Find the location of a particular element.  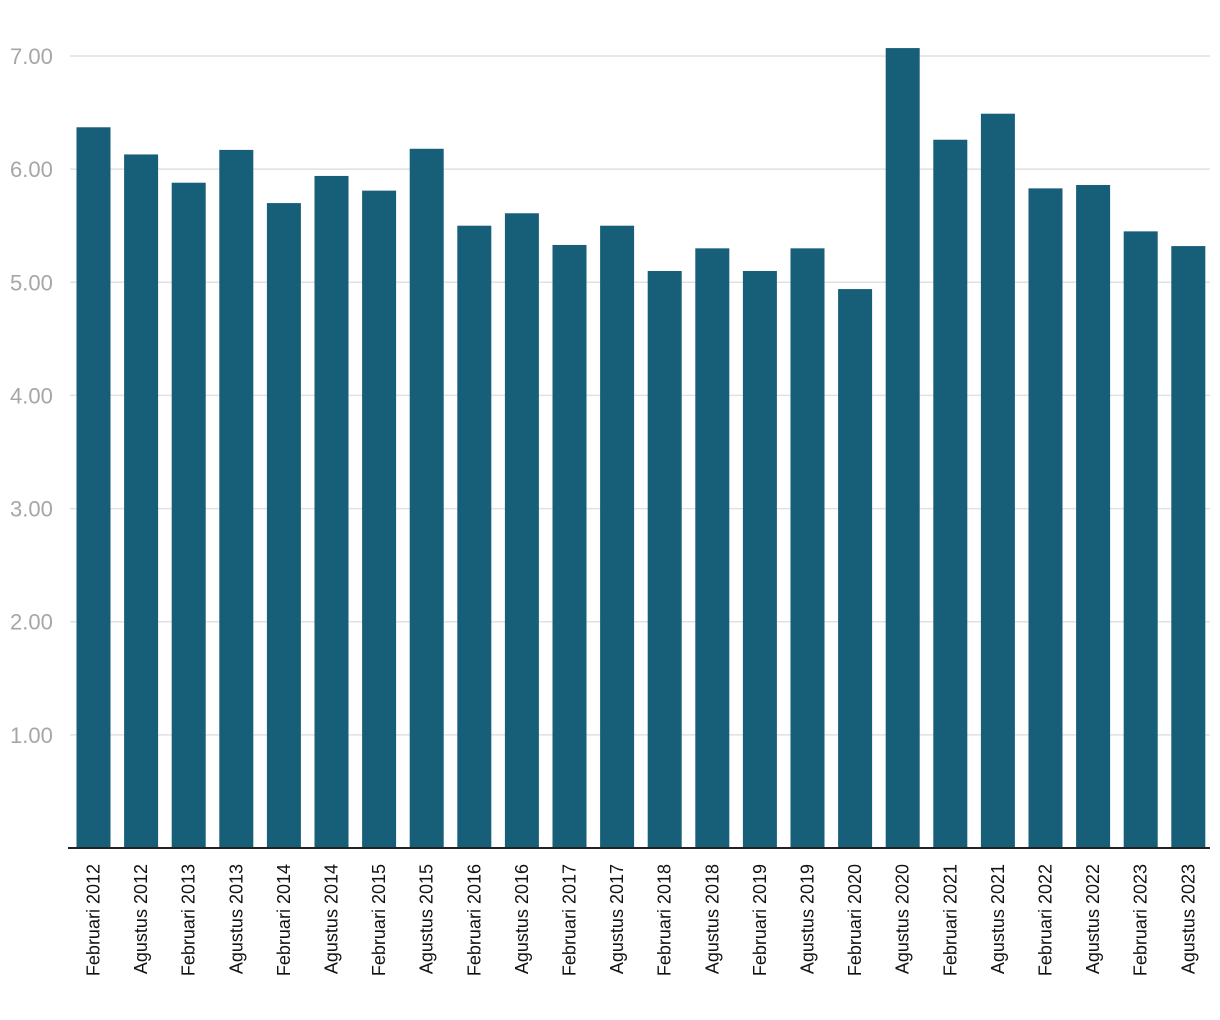

x-tick-label: Agustus 2012 is located at coordinates (141, 919).